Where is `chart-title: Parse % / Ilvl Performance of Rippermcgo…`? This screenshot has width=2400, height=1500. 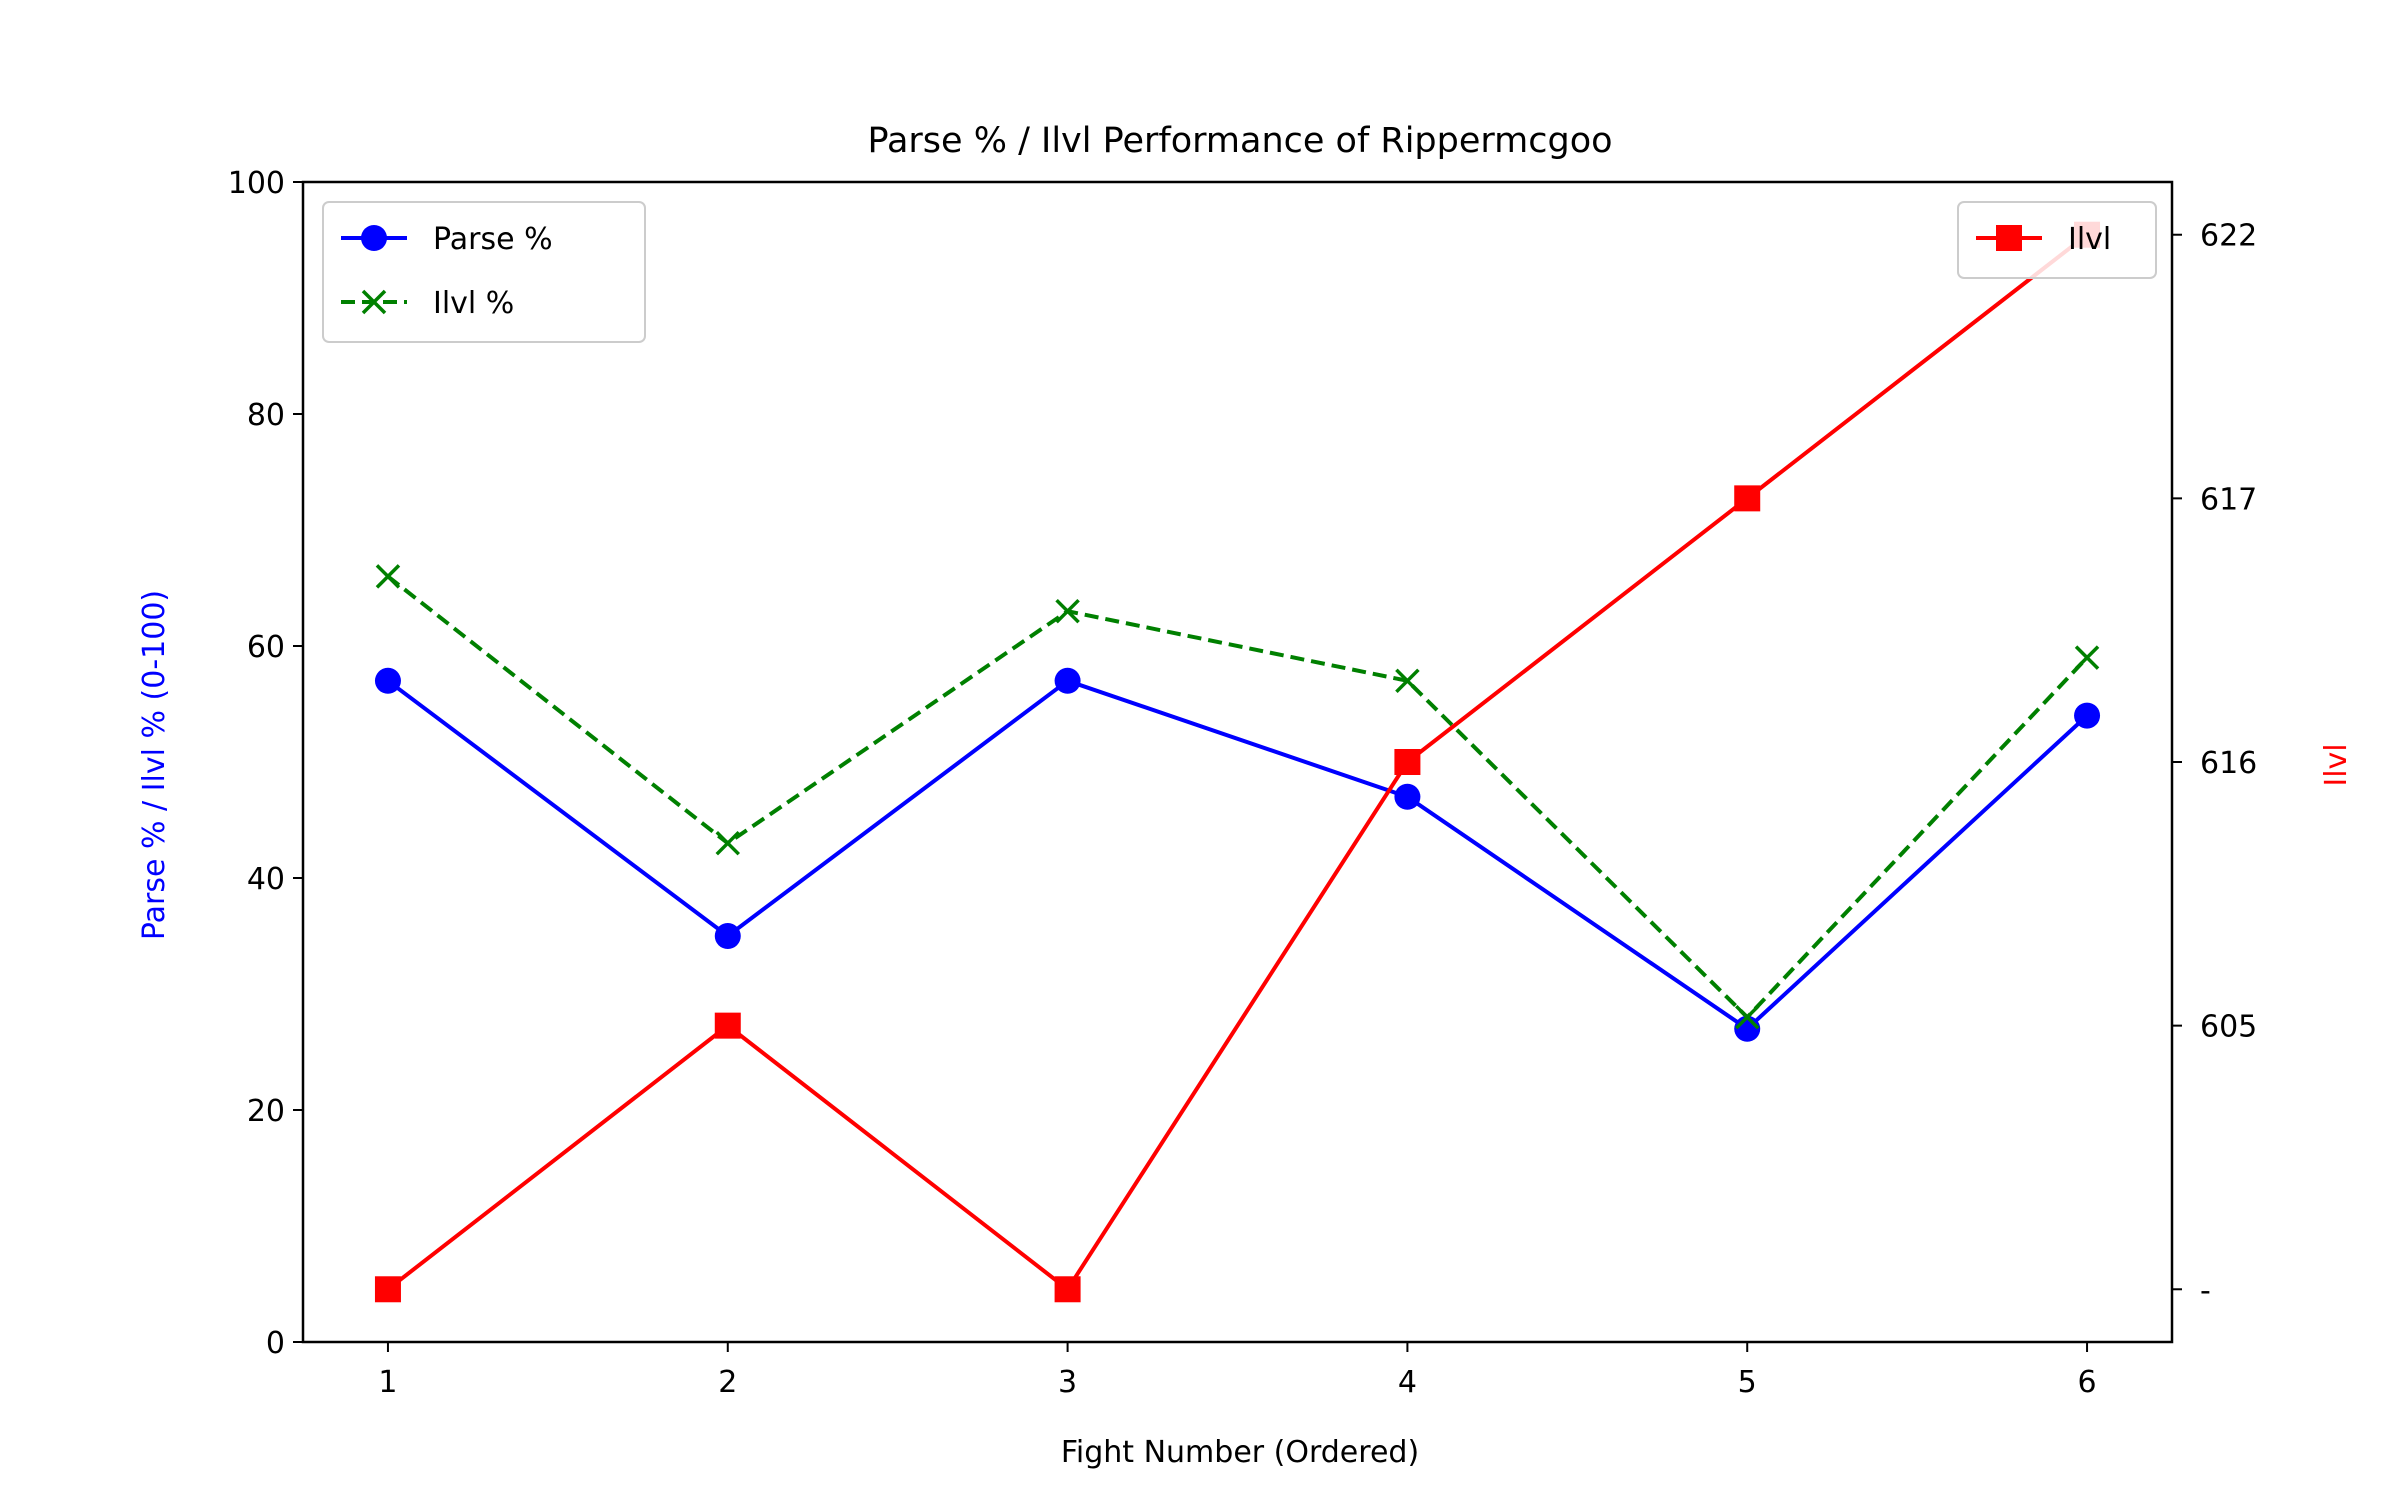 chart-title: Parse % / Ilvl Performance of Rippermcgo… is located at coordinates (1239, 141).